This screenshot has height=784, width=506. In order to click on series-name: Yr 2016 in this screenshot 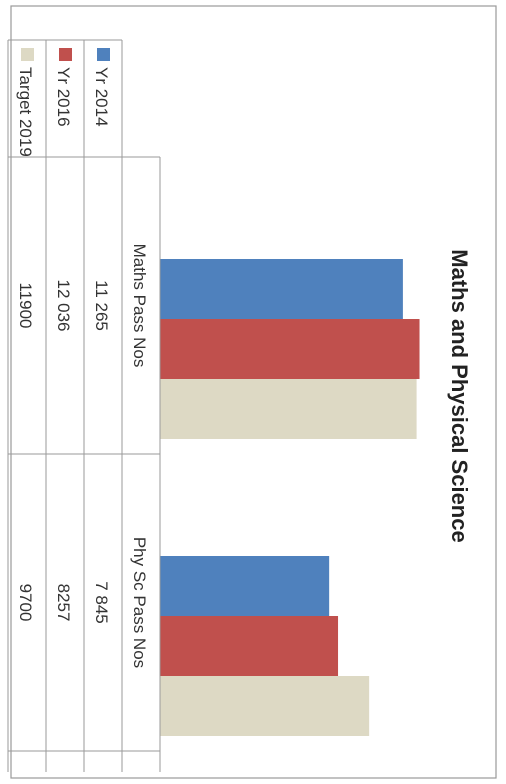, I will do `click(63, 97)`.